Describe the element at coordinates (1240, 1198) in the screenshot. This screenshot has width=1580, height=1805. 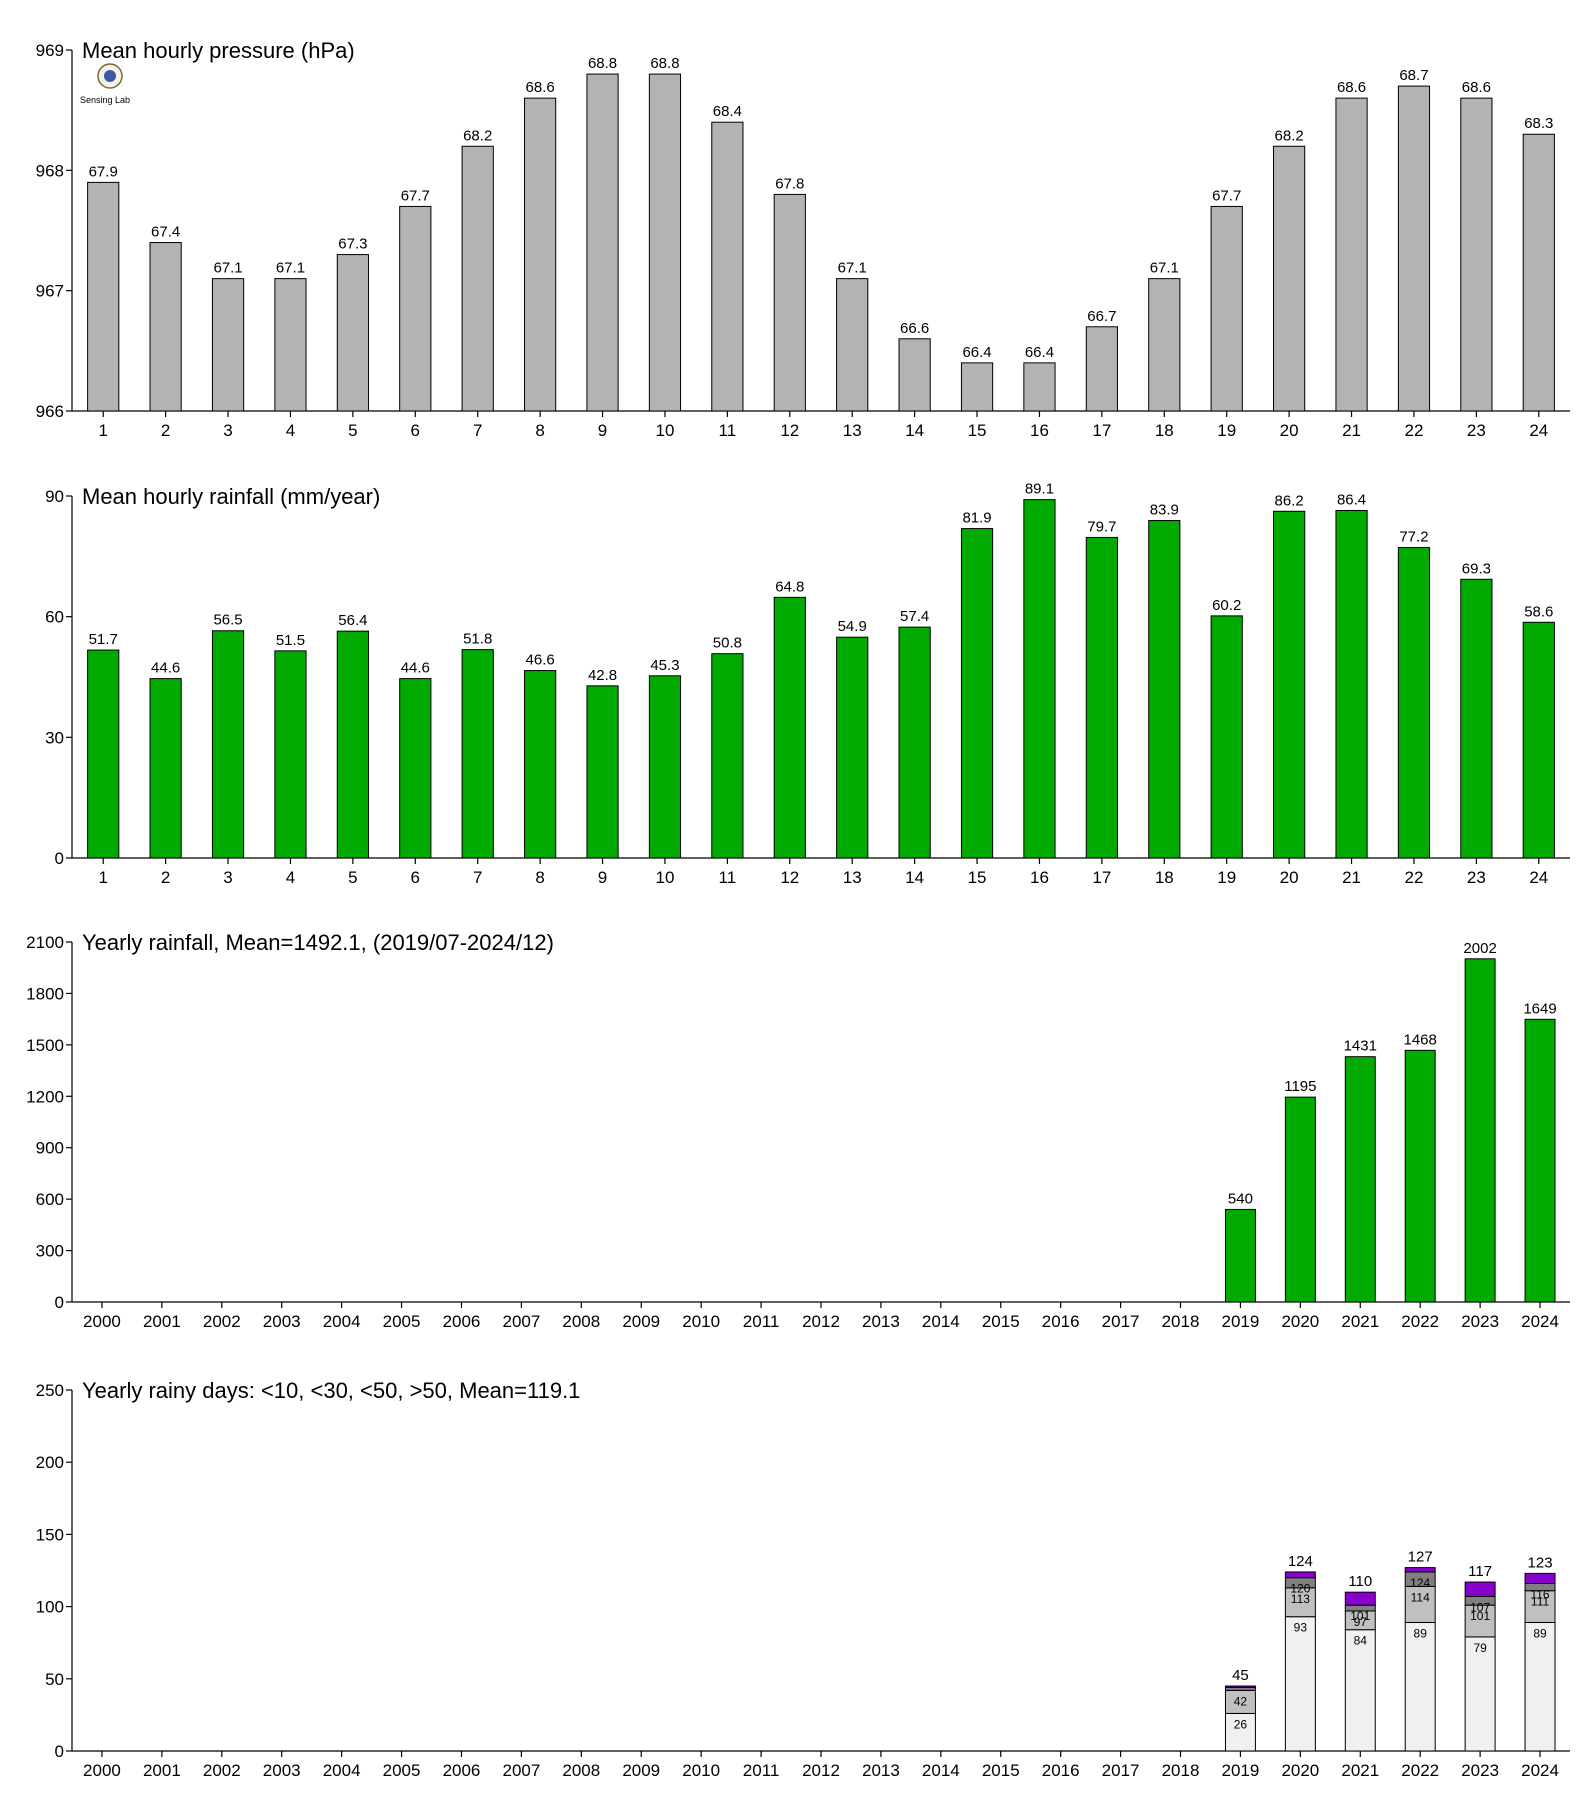
I see `bar-value-label: 540` at that location.